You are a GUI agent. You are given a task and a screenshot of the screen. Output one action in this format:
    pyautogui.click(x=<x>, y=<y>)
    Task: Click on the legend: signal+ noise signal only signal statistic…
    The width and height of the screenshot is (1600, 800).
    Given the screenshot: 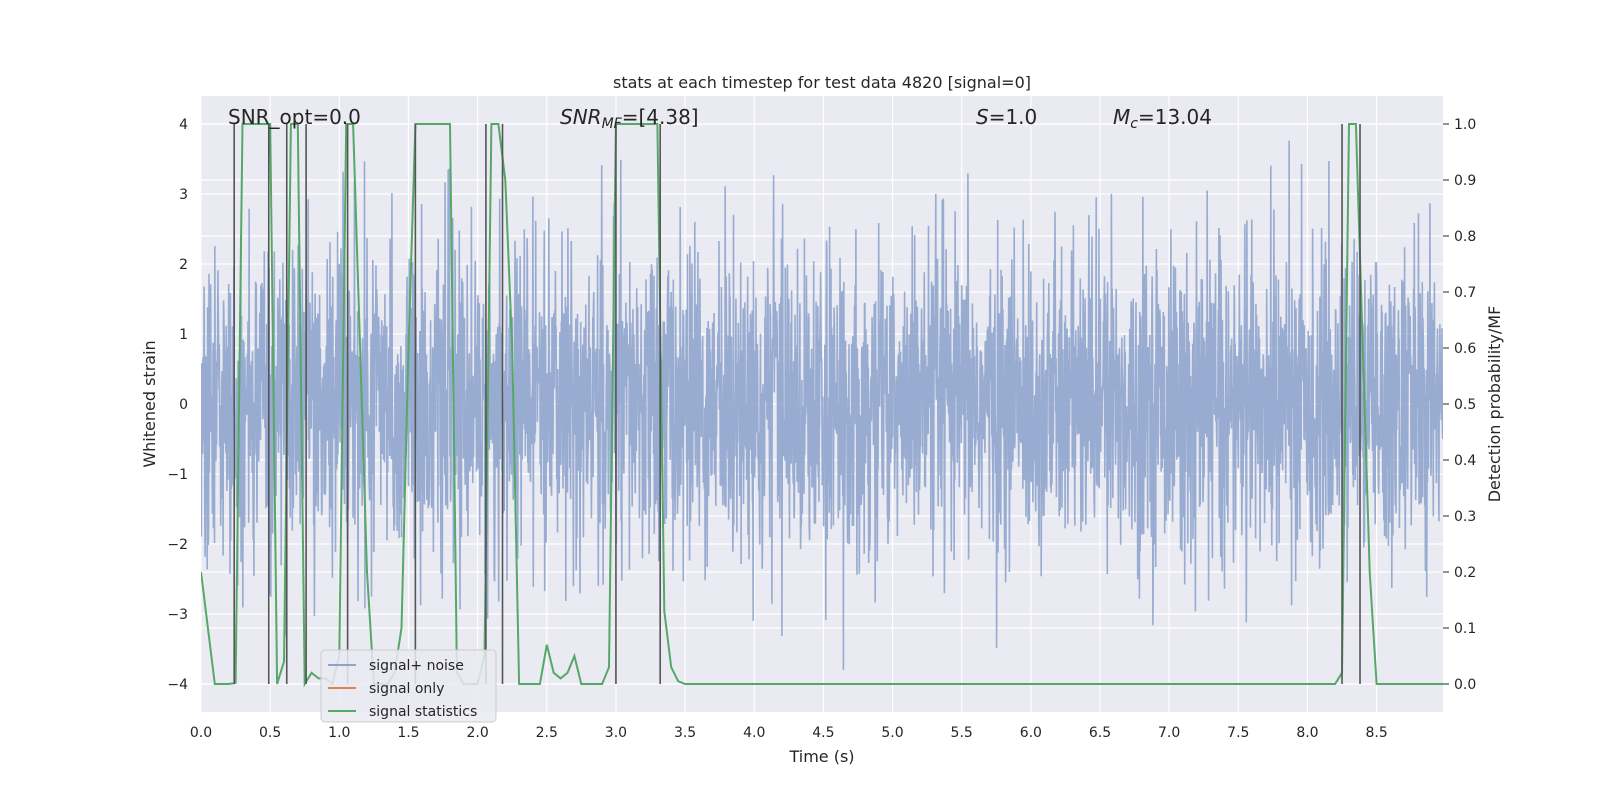 What is the action you would take?
    pyautogui.click(x=408, y=686)
    